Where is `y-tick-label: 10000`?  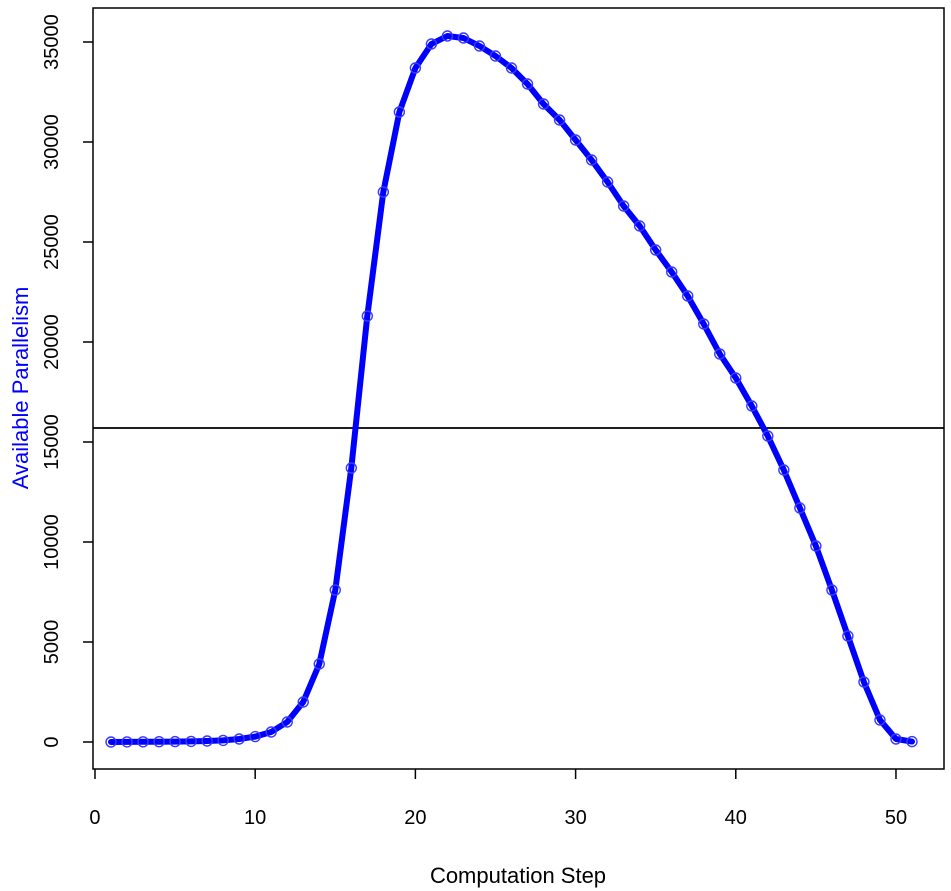
y-tick-label: 10000 is located at coordinates (52, 542).